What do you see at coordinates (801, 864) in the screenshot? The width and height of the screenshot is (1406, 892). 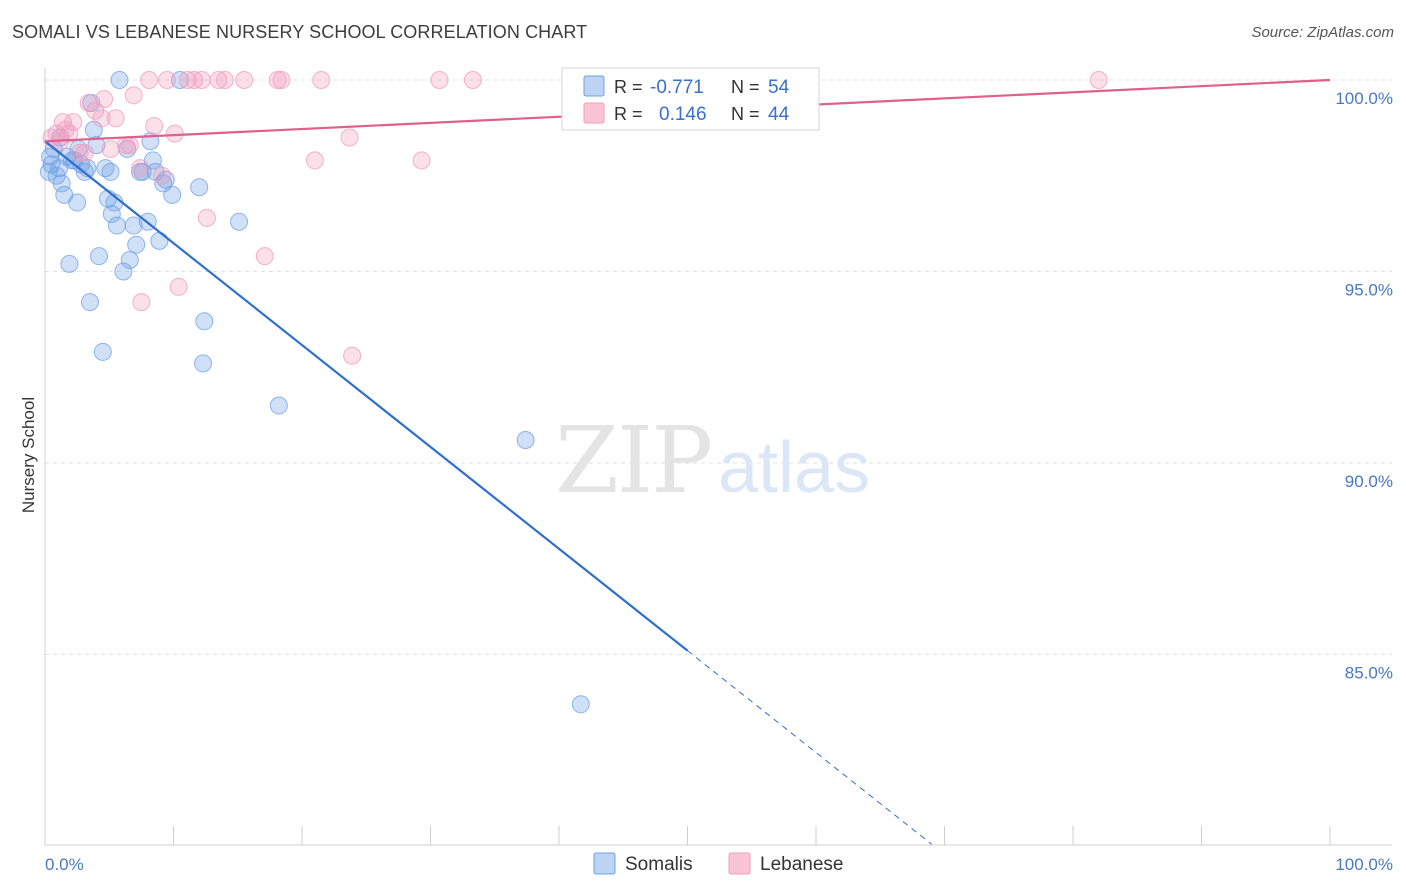 I see `series-legend-label-lebanese: Lebanese` at bounding box center [801, 864].